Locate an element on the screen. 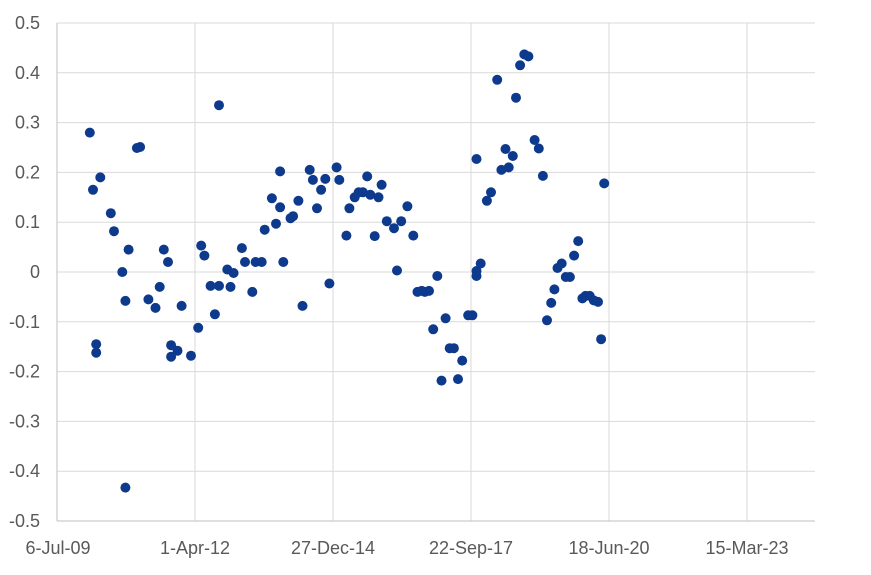  y-tick-label: -0.4 is located at coordinates (24, 471).